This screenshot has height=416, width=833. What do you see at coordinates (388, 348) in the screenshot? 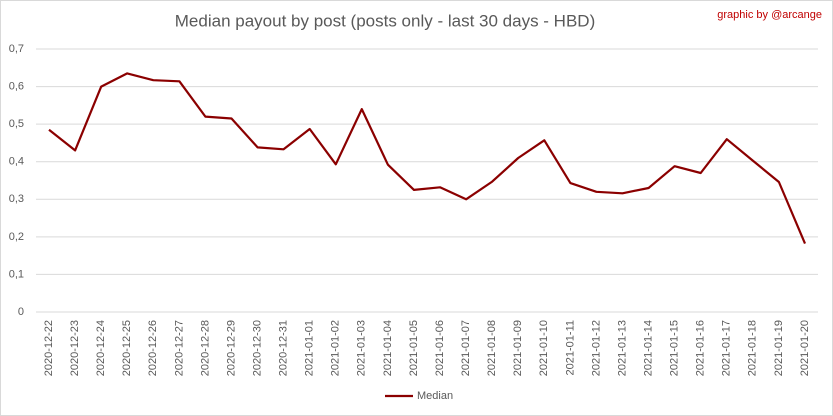
I see `x-tick-label: 2021-01-04` at bounding box center [388, 348].